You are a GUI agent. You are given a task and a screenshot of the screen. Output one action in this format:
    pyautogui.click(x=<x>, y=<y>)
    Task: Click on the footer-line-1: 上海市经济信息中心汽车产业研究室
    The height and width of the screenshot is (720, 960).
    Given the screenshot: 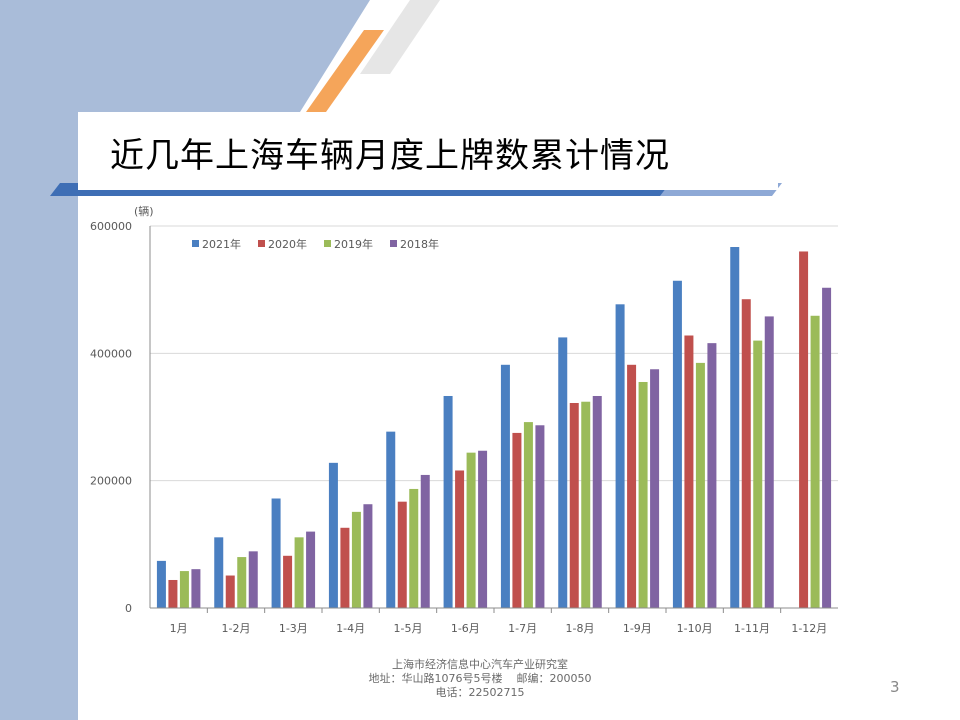 What is the action you would take?
    pyautogui.click(x=480, y=664)
    